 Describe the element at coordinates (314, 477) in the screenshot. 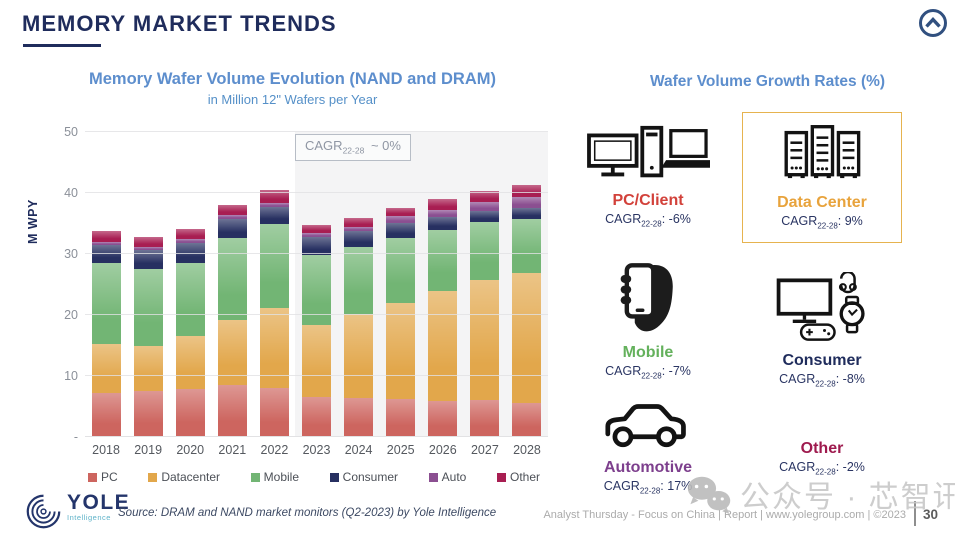

I see `chart-legend: PC Datacenter Mobile Consumer Auto Other` at that location.